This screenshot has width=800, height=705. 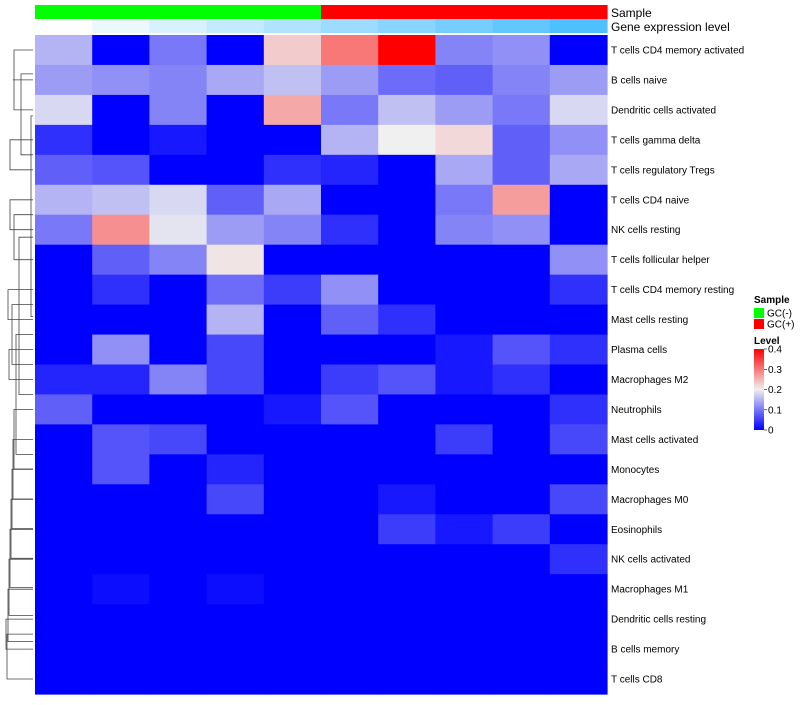 I want to click on legend: Sample GC(-)GC(+) Level 0.4 0.3 0.2 0.1 0, so click(x=774, y=366).